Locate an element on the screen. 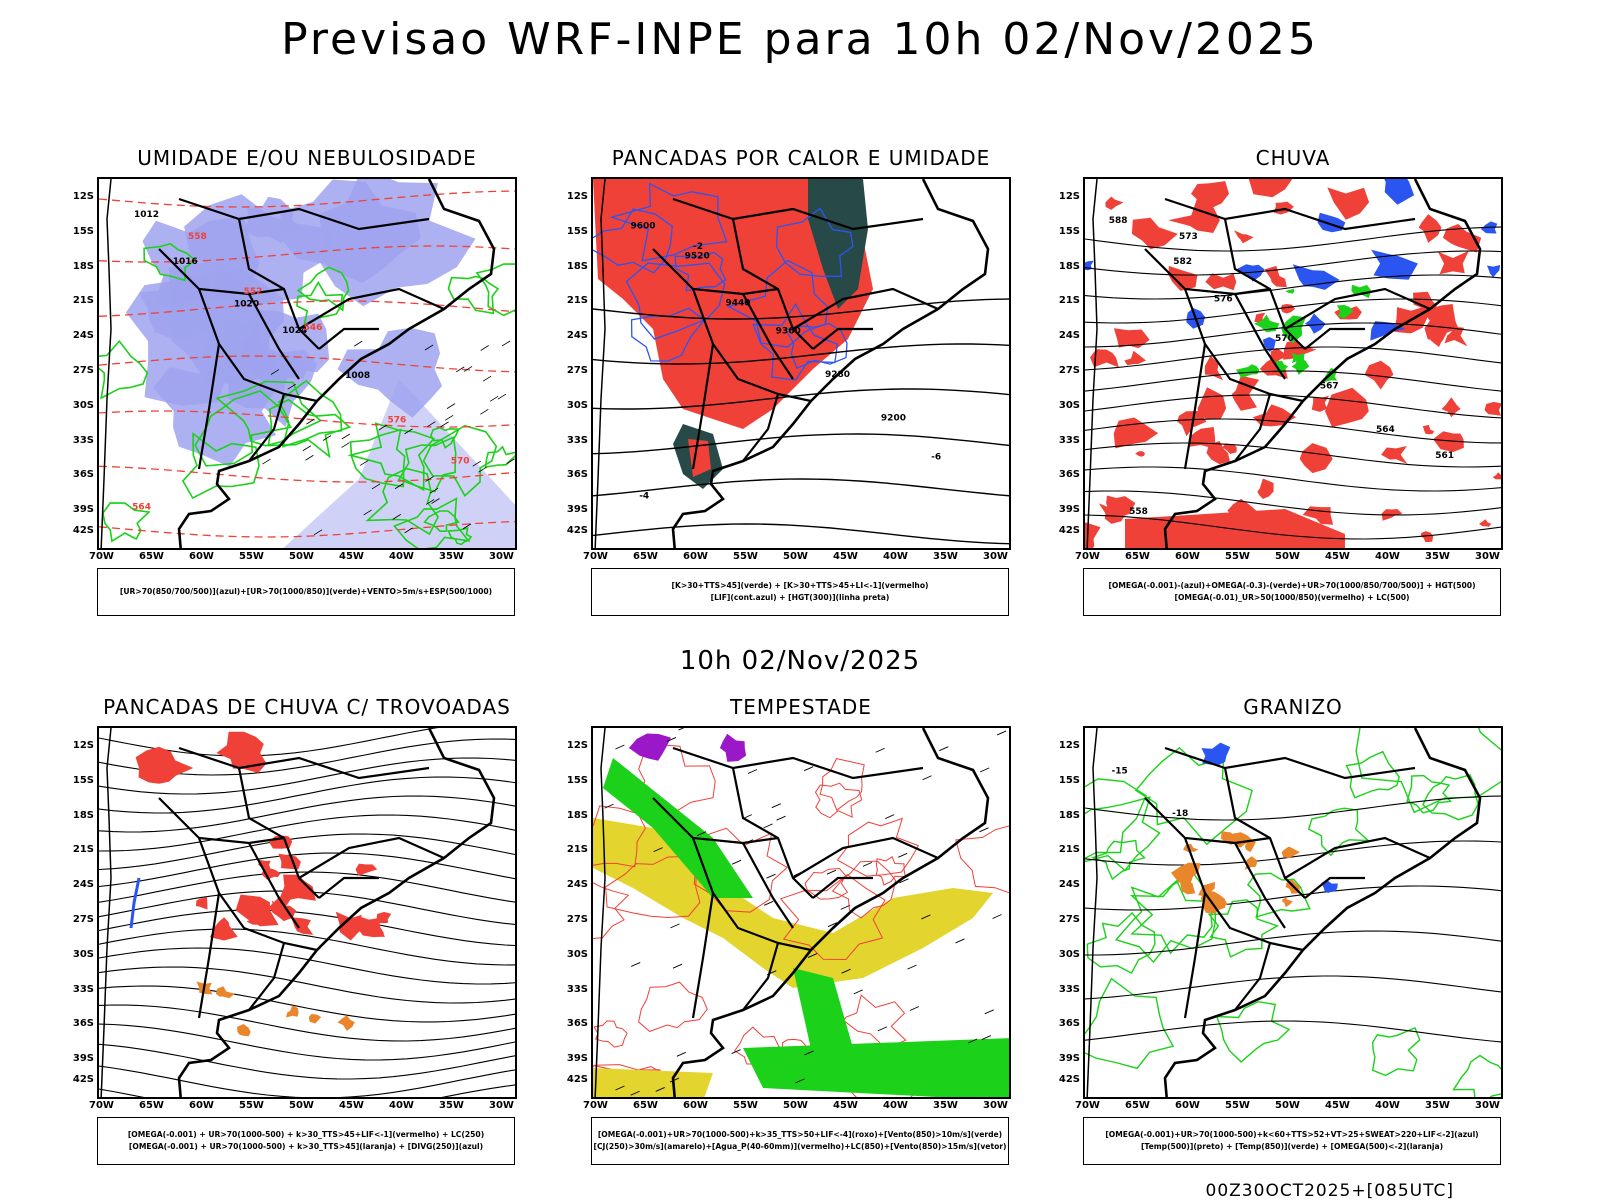 This screenshot has height=1201, width=1600. main-title: Previsao WRF-INPE para 10h 02/Nov/2025 is located at coordinates (800, 39).